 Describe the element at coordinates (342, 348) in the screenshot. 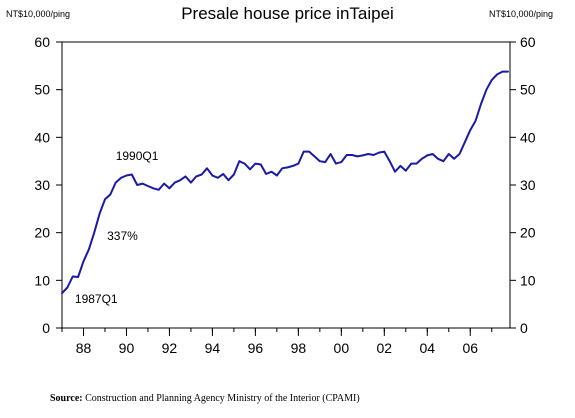

I see `x-tick-label: 00` at that location.